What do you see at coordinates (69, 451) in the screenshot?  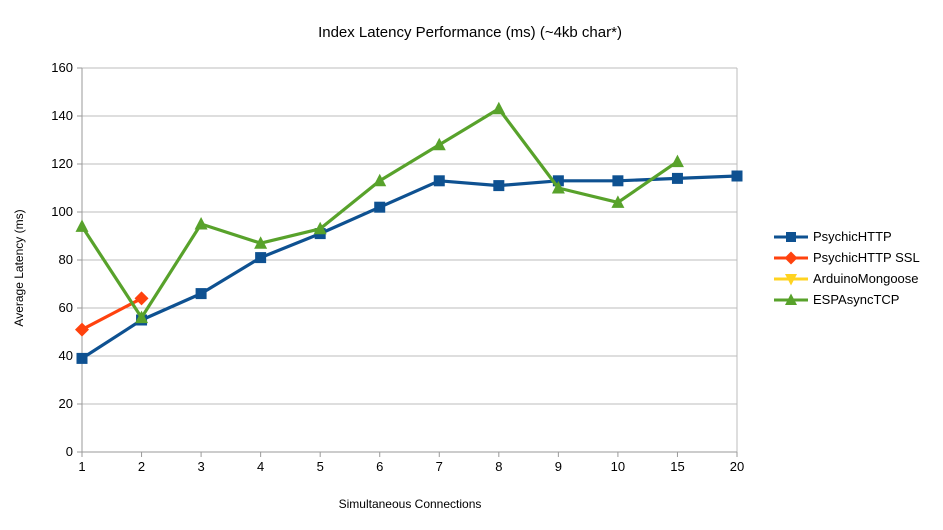 I see `y-tick-label: 0` at bounding box center [69, 451].